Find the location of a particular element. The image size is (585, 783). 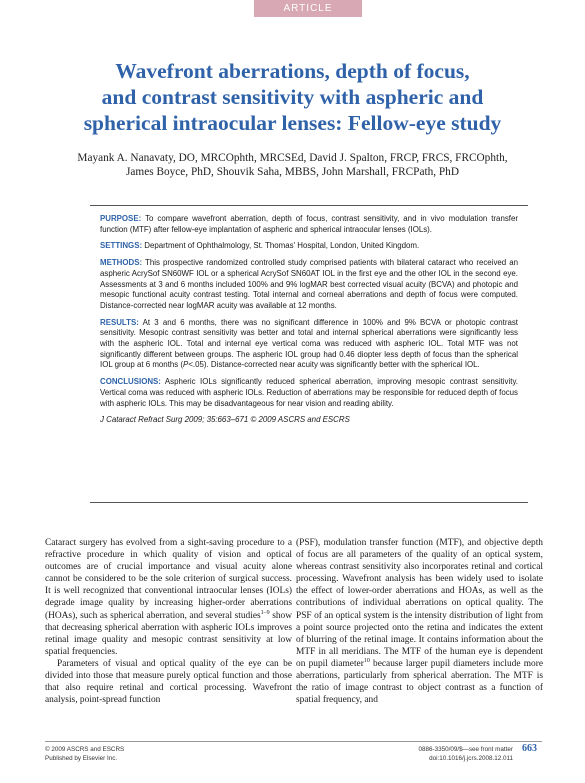

article-type-tag: ARTICLE is located at coordinates (308, 8).